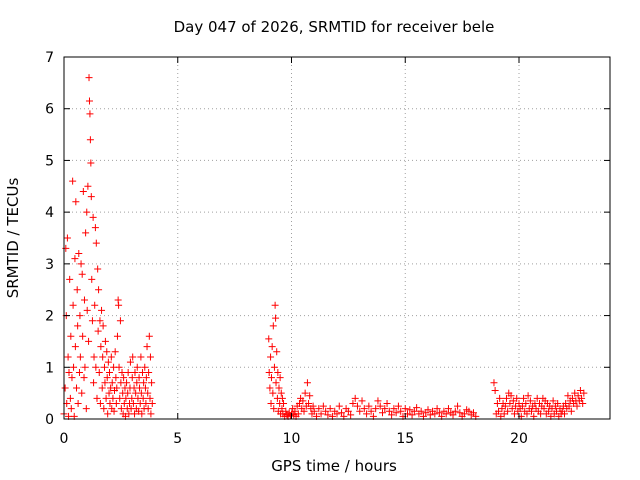  What do you see at coordinates (49, 317) in the screenshot?
I see `y-tick-label: 2` at bounding box center [49, 317].